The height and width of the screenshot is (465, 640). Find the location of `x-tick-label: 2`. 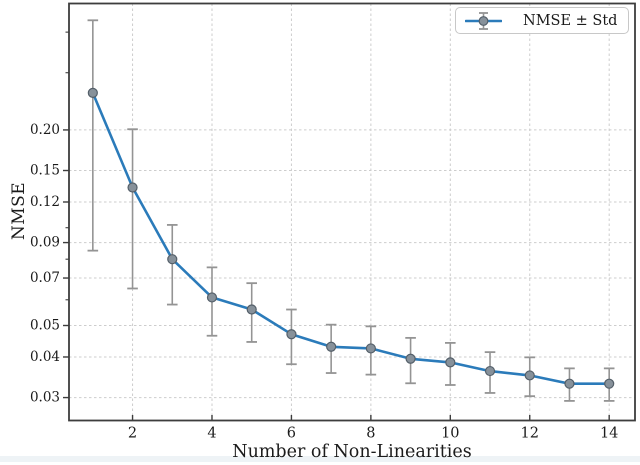

x-tick-label: 2 is located at coordinates (132, 434).